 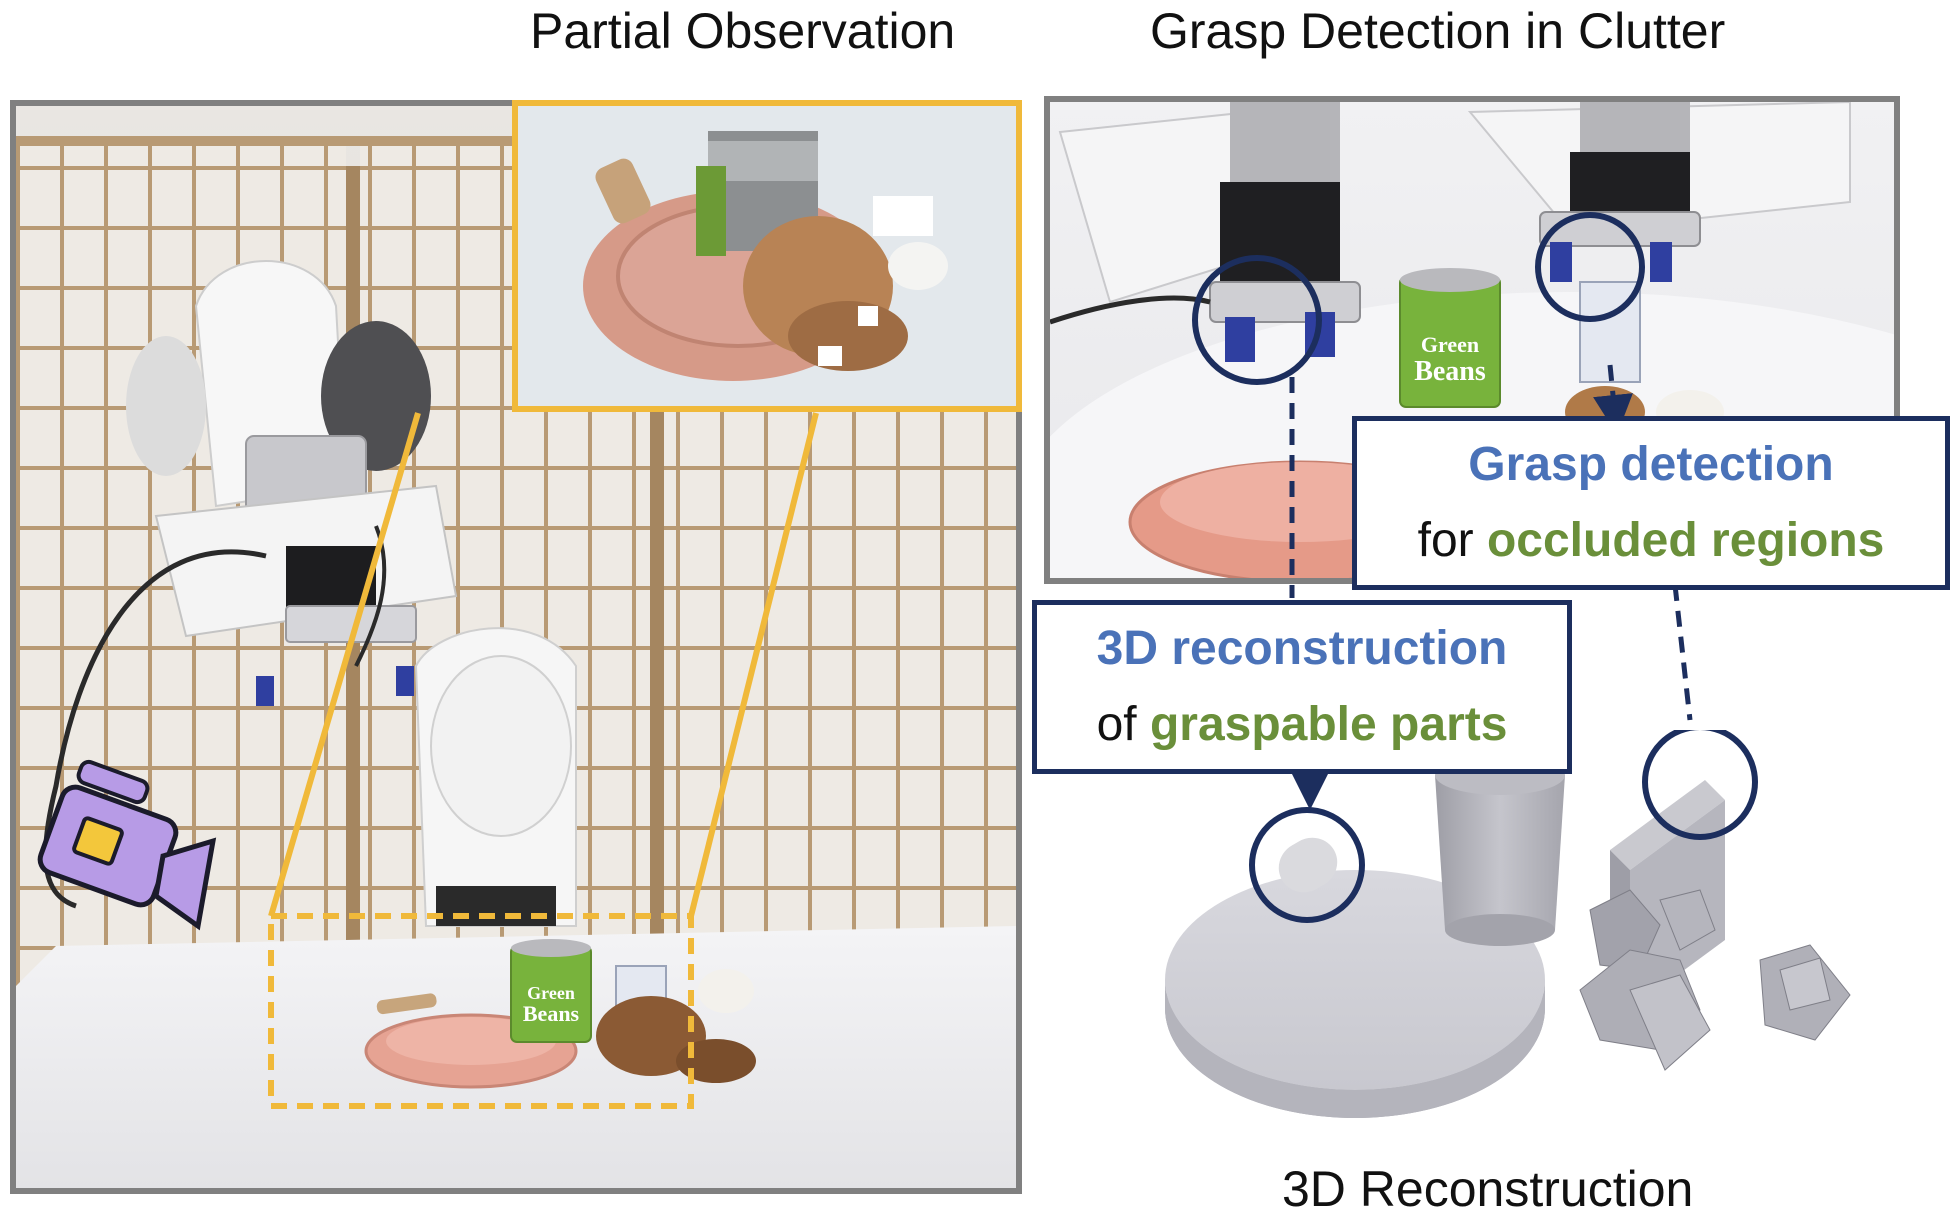 I want to click on video-camera-icon, so click(x=127, y=845).